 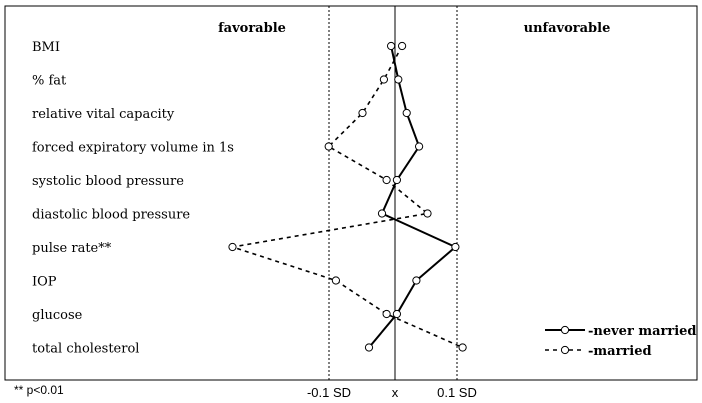 I want to click on category-label: BMI, so click(x=46, y=47).